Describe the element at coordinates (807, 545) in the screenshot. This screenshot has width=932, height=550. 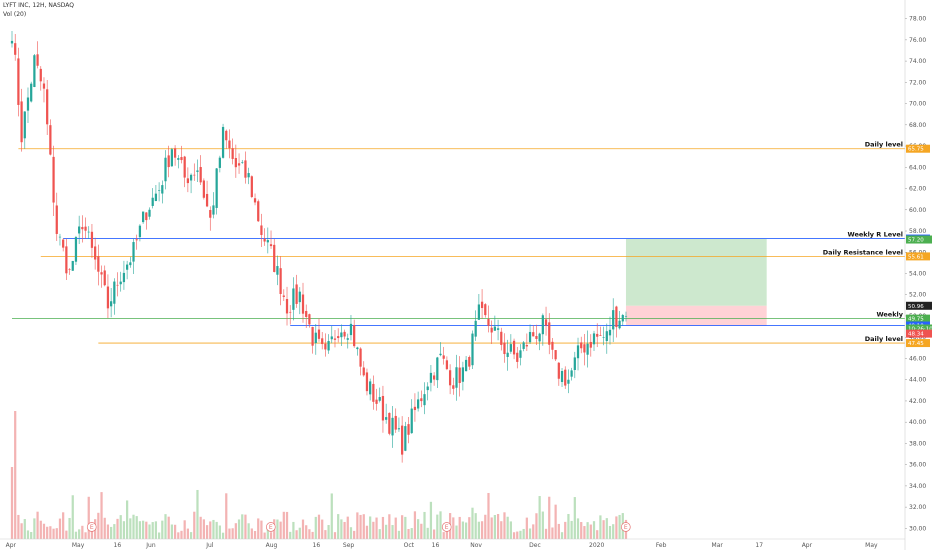
I see `x-tick-label: Apr` at that location.